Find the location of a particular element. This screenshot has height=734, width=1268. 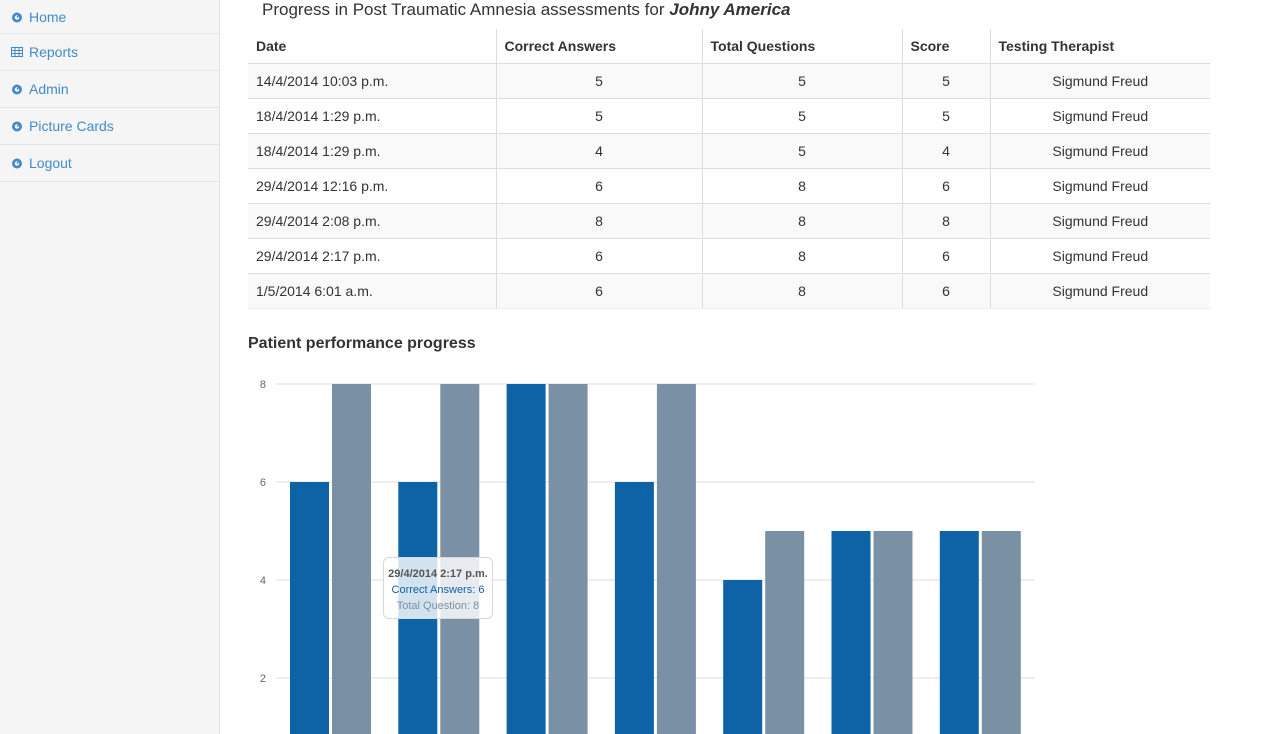

column-header-date: Date is located at coordinates (372, 46).